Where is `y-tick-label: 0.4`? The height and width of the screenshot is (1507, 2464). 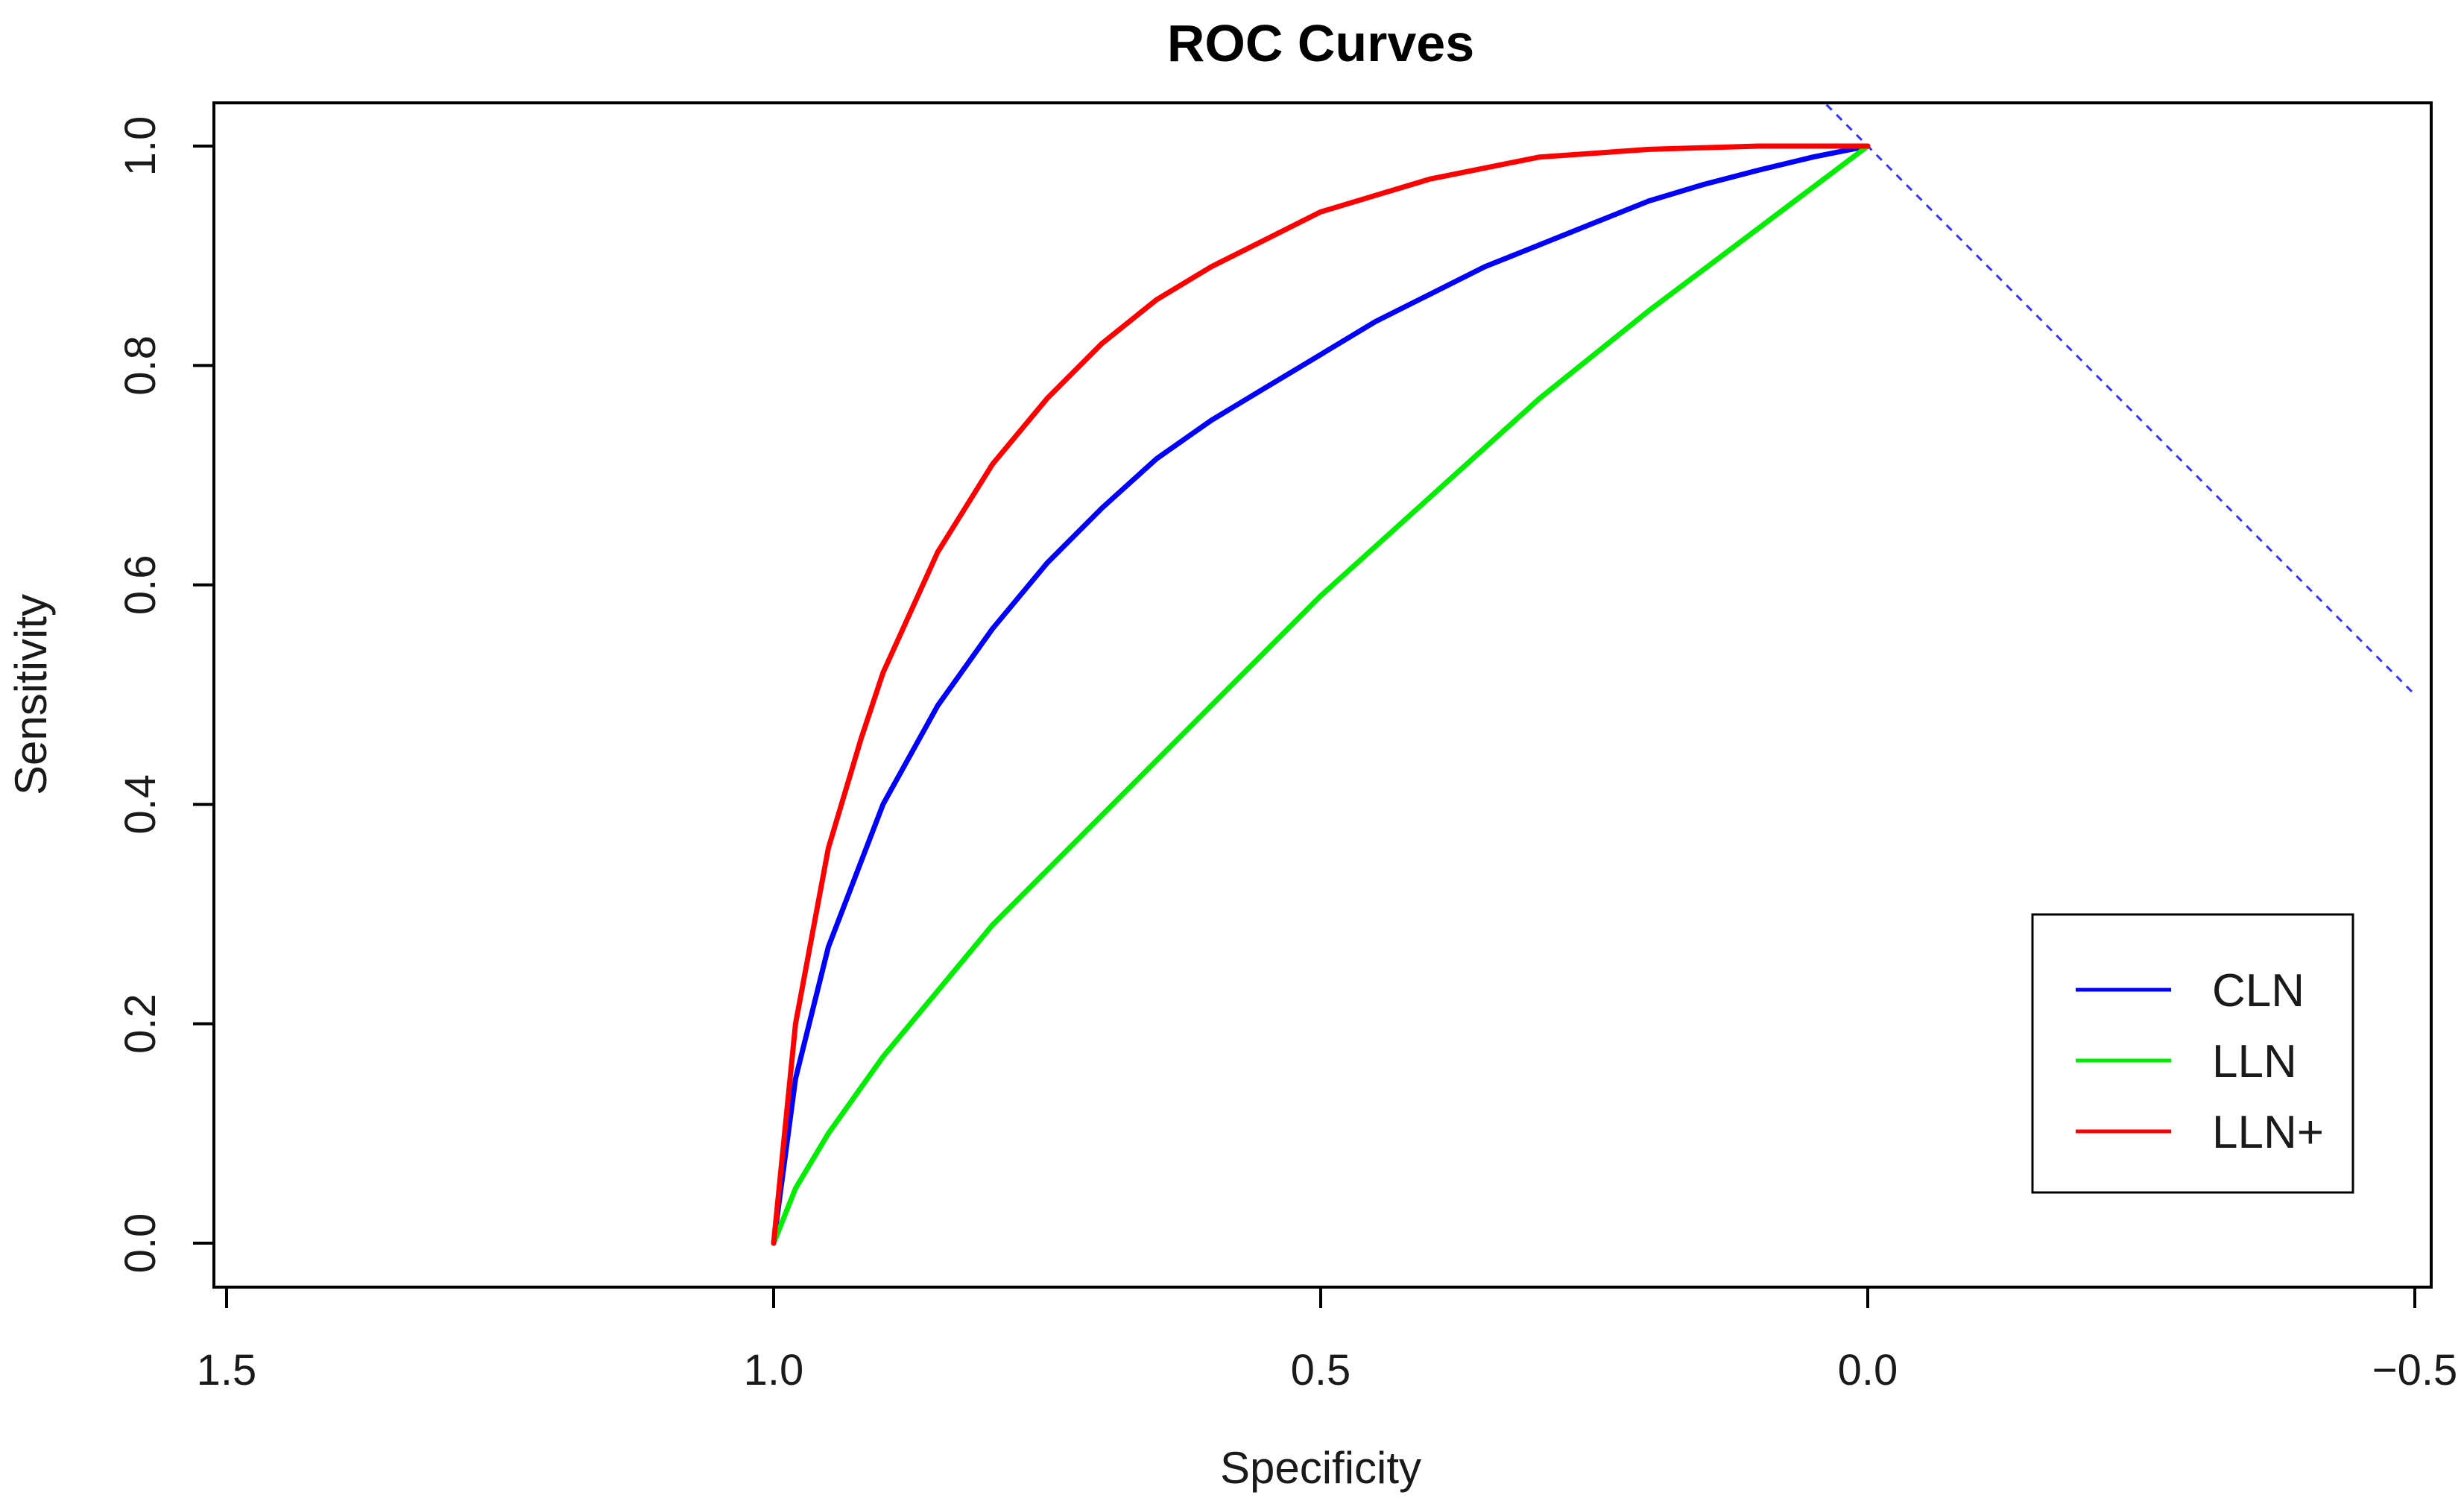
y-tick-label: 0.4 is located at coordinates (140, 804).